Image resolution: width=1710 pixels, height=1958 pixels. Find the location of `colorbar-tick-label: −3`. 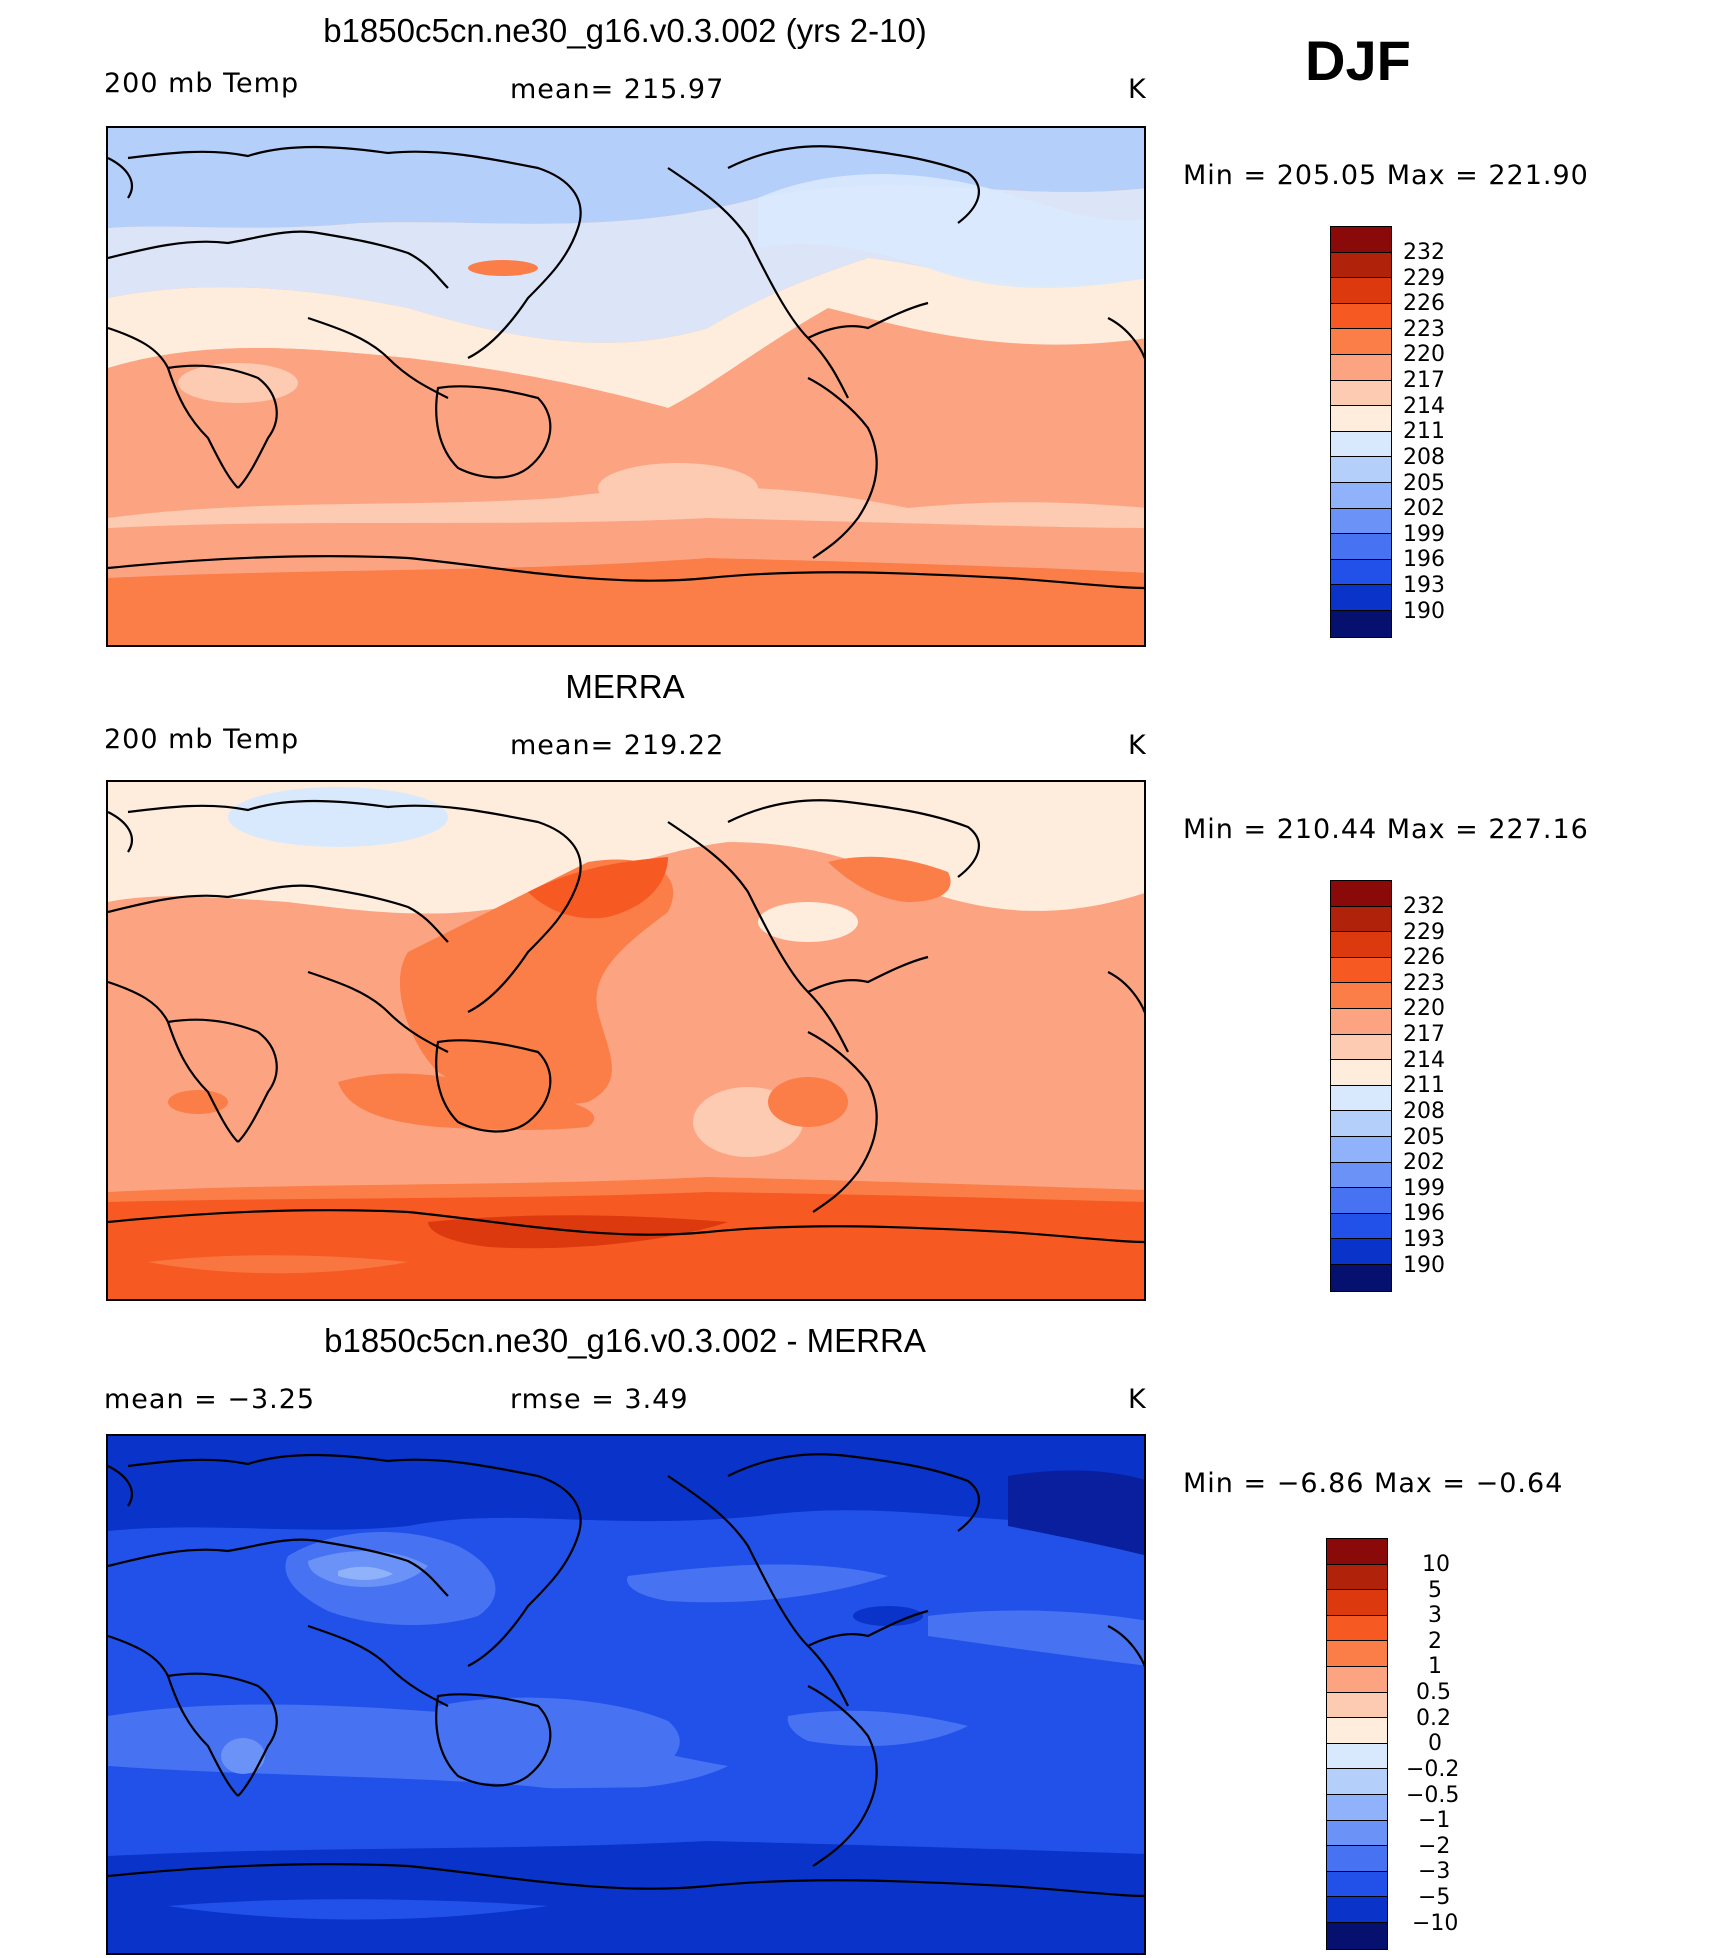

colorbar-tick-label: −3 is located at coordinates (1434, 1871).